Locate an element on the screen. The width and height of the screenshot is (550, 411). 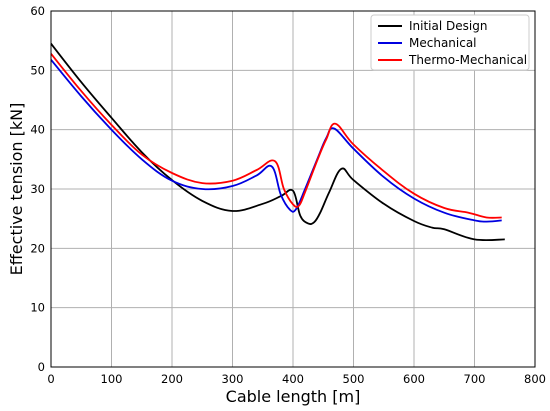
legend-box is located at coordinates (450, 42).